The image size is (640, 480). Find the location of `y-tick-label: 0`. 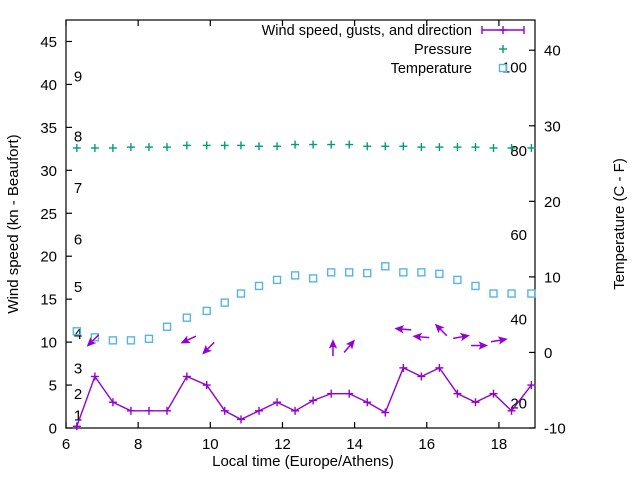

y-tick-label: 0 is located at coordinates (53, 429).